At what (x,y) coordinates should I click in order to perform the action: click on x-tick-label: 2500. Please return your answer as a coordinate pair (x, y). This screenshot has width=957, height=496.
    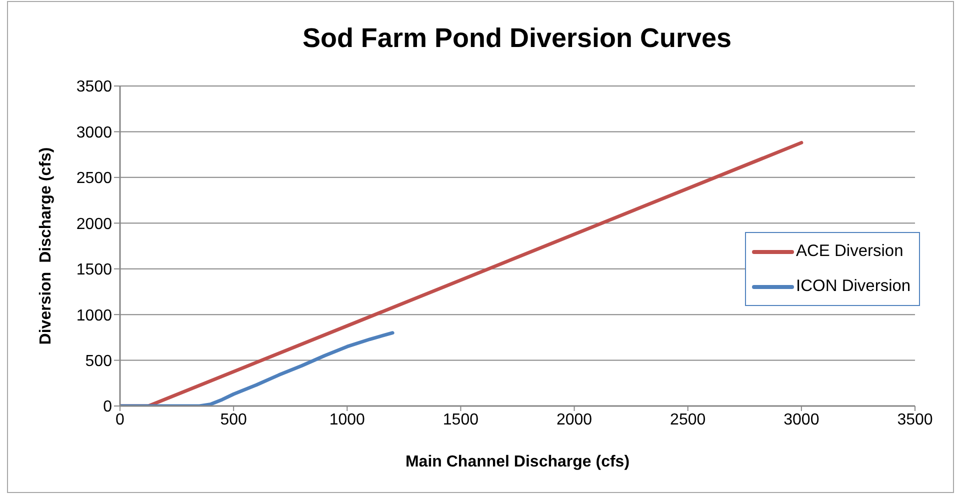
    Looking at the image, I should click on (688, 419).